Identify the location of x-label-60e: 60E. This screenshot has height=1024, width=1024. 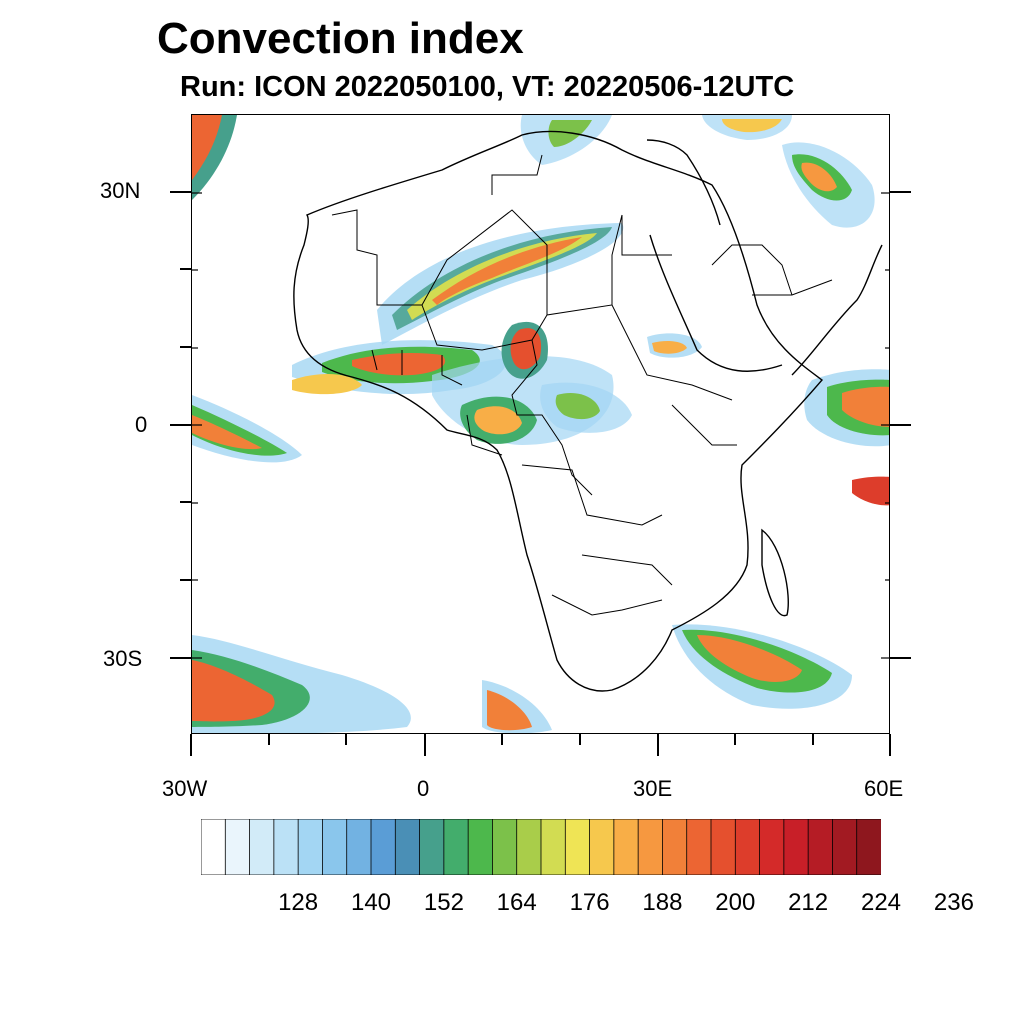
(884, 788).